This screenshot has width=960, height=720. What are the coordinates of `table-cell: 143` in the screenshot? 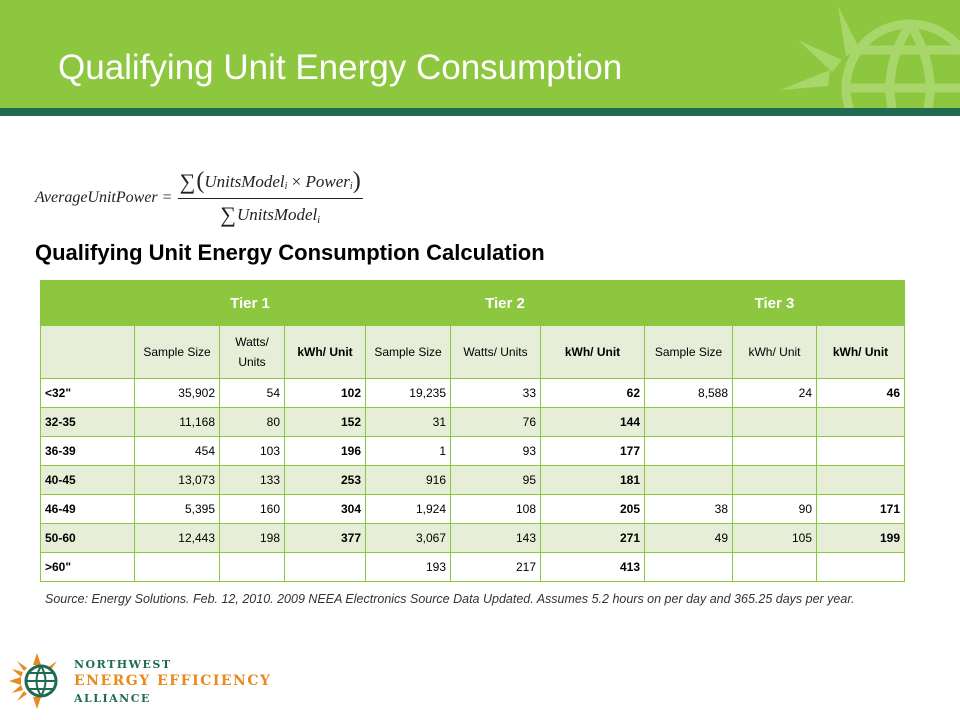 It's located at (495, 538).